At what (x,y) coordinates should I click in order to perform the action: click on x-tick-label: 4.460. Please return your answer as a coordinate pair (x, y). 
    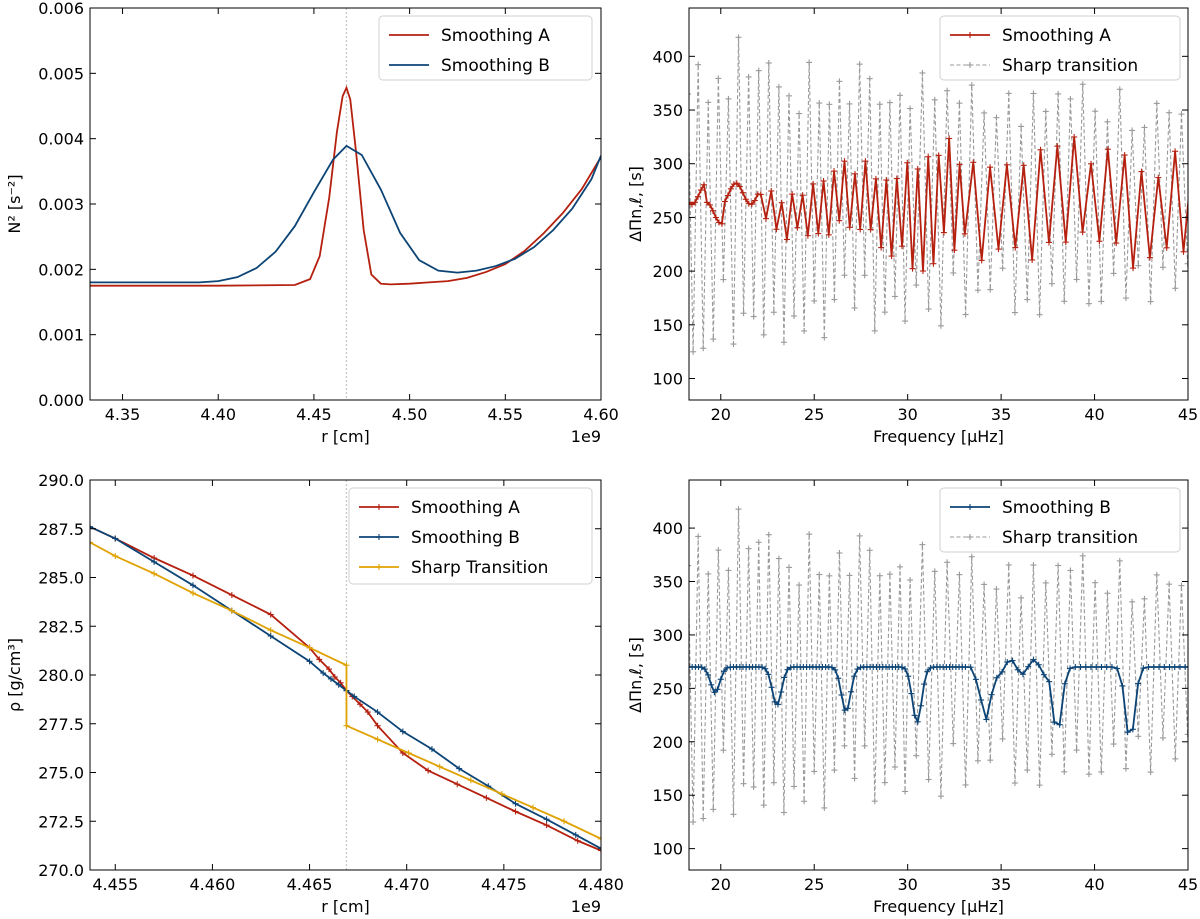
    Looking at the image, I should click on (213, 884).